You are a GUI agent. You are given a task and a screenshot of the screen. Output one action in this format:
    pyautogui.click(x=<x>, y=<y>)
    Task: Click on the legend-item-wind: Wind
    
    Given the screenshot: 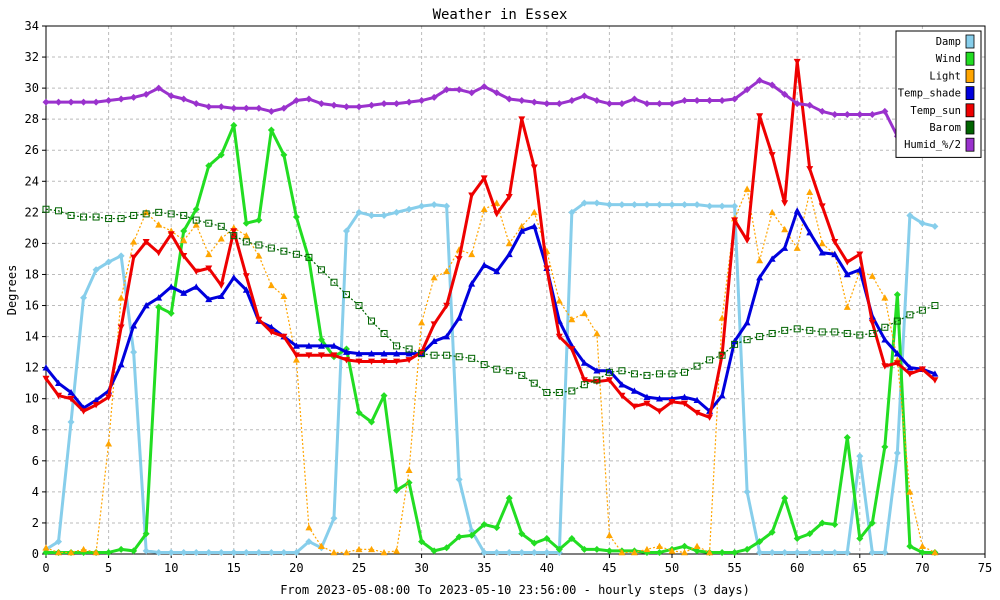 What is the action you would take?
    pyautogui.click(x=955, y=58)
    